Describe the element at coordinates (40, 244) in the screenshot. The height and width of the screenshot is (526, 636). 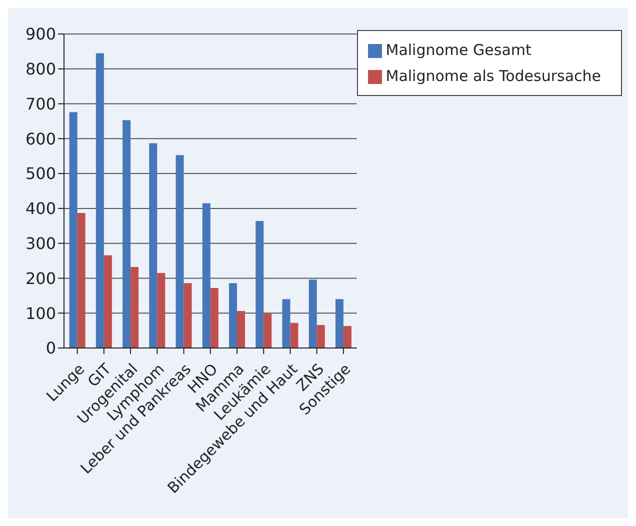
I see `y-tick-label: 300` at that location.